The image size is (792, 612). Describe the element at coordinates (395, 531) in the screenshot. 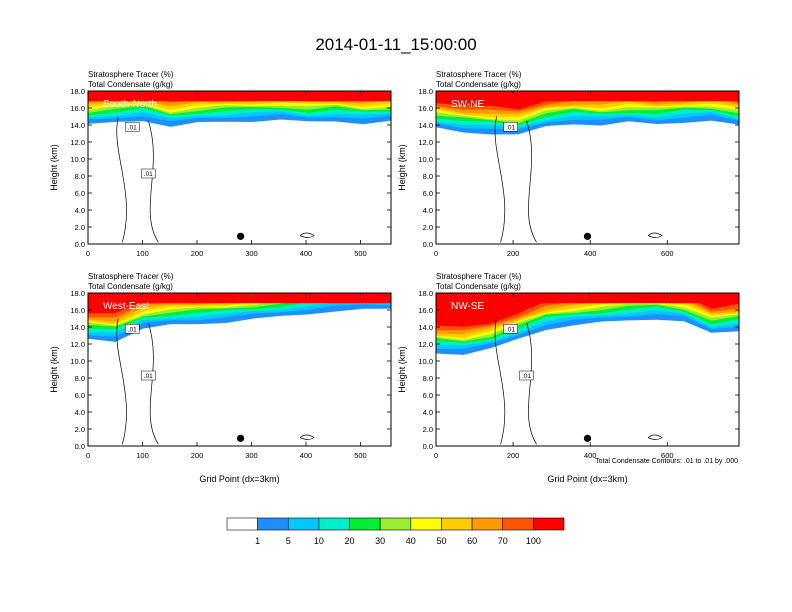

I see `colorbar: 1 5 10 20 30 40 50 60 70 100` at that location.